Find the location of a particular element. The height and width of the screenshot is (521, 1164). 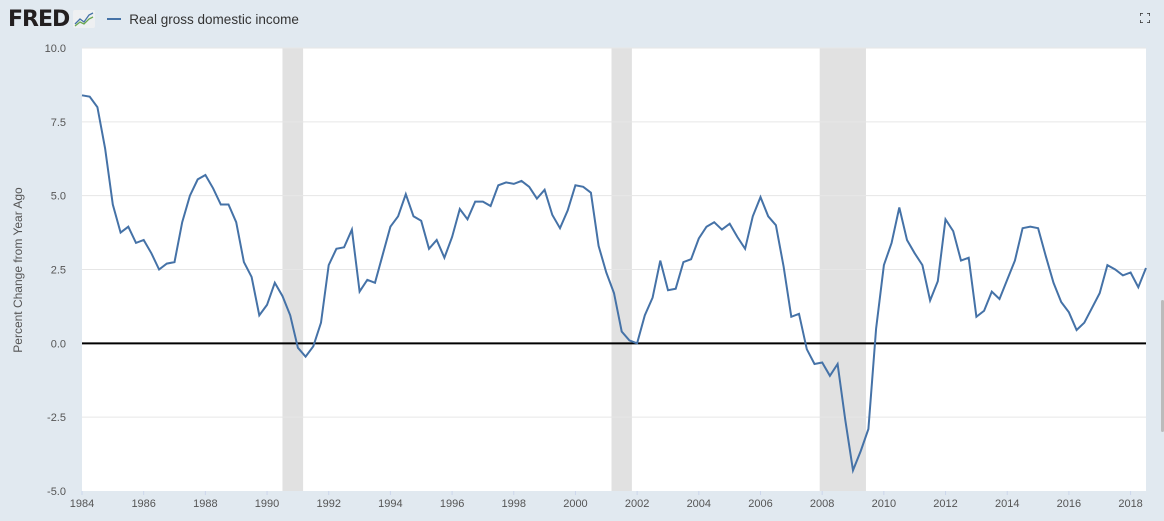

y-tick-label: -2.5 is located at coordinates (56, 418).